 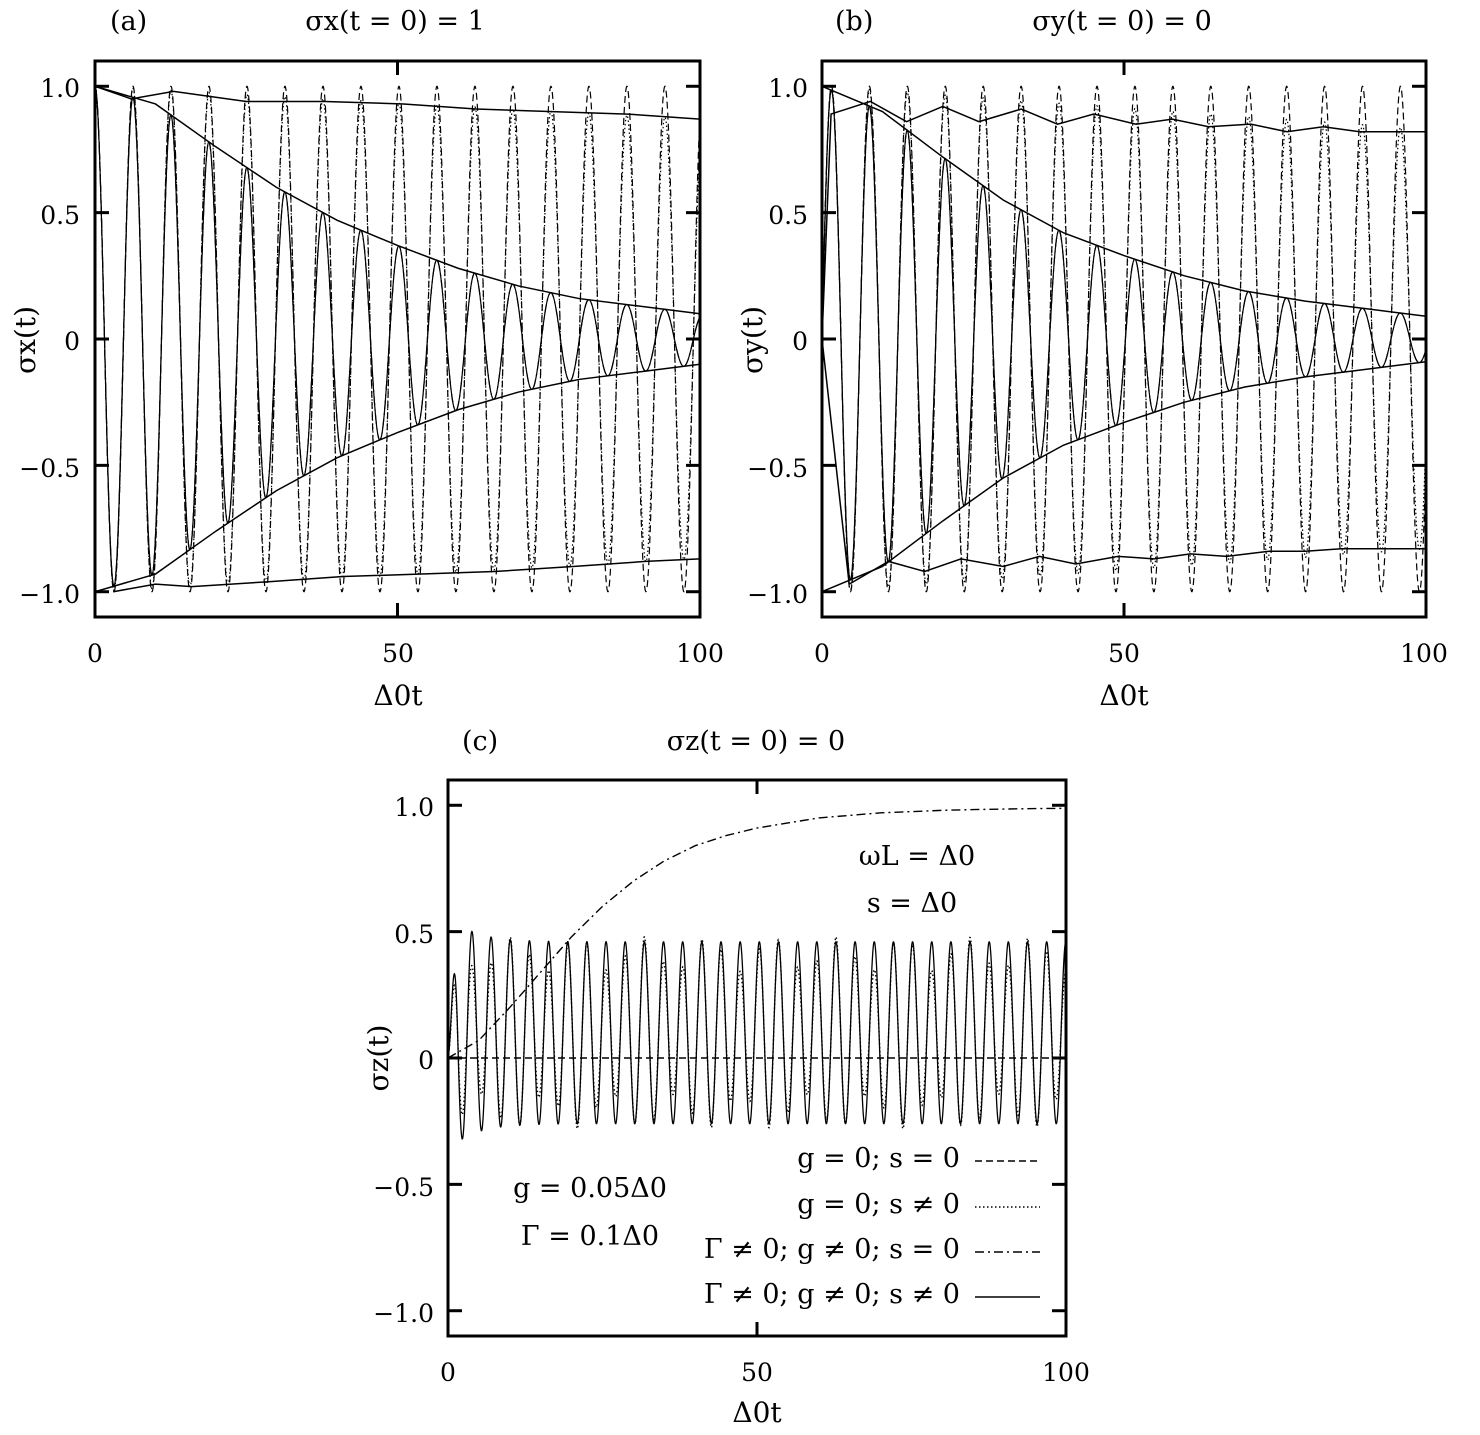 I want to click on panel-a-series-dotted, so click(x=397, y=338).